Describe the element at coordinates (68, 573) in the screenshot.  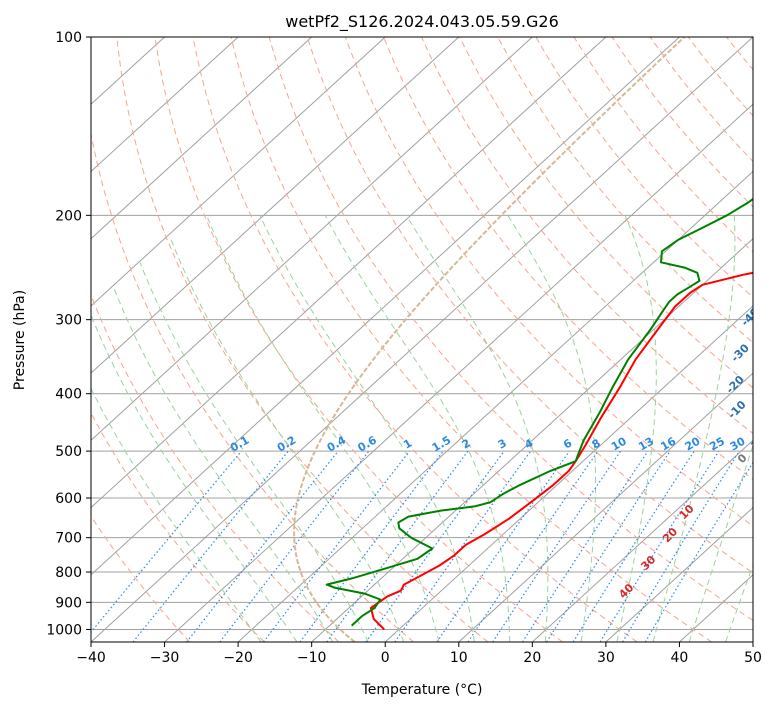
I see `y-tick-label: 800` at that location.